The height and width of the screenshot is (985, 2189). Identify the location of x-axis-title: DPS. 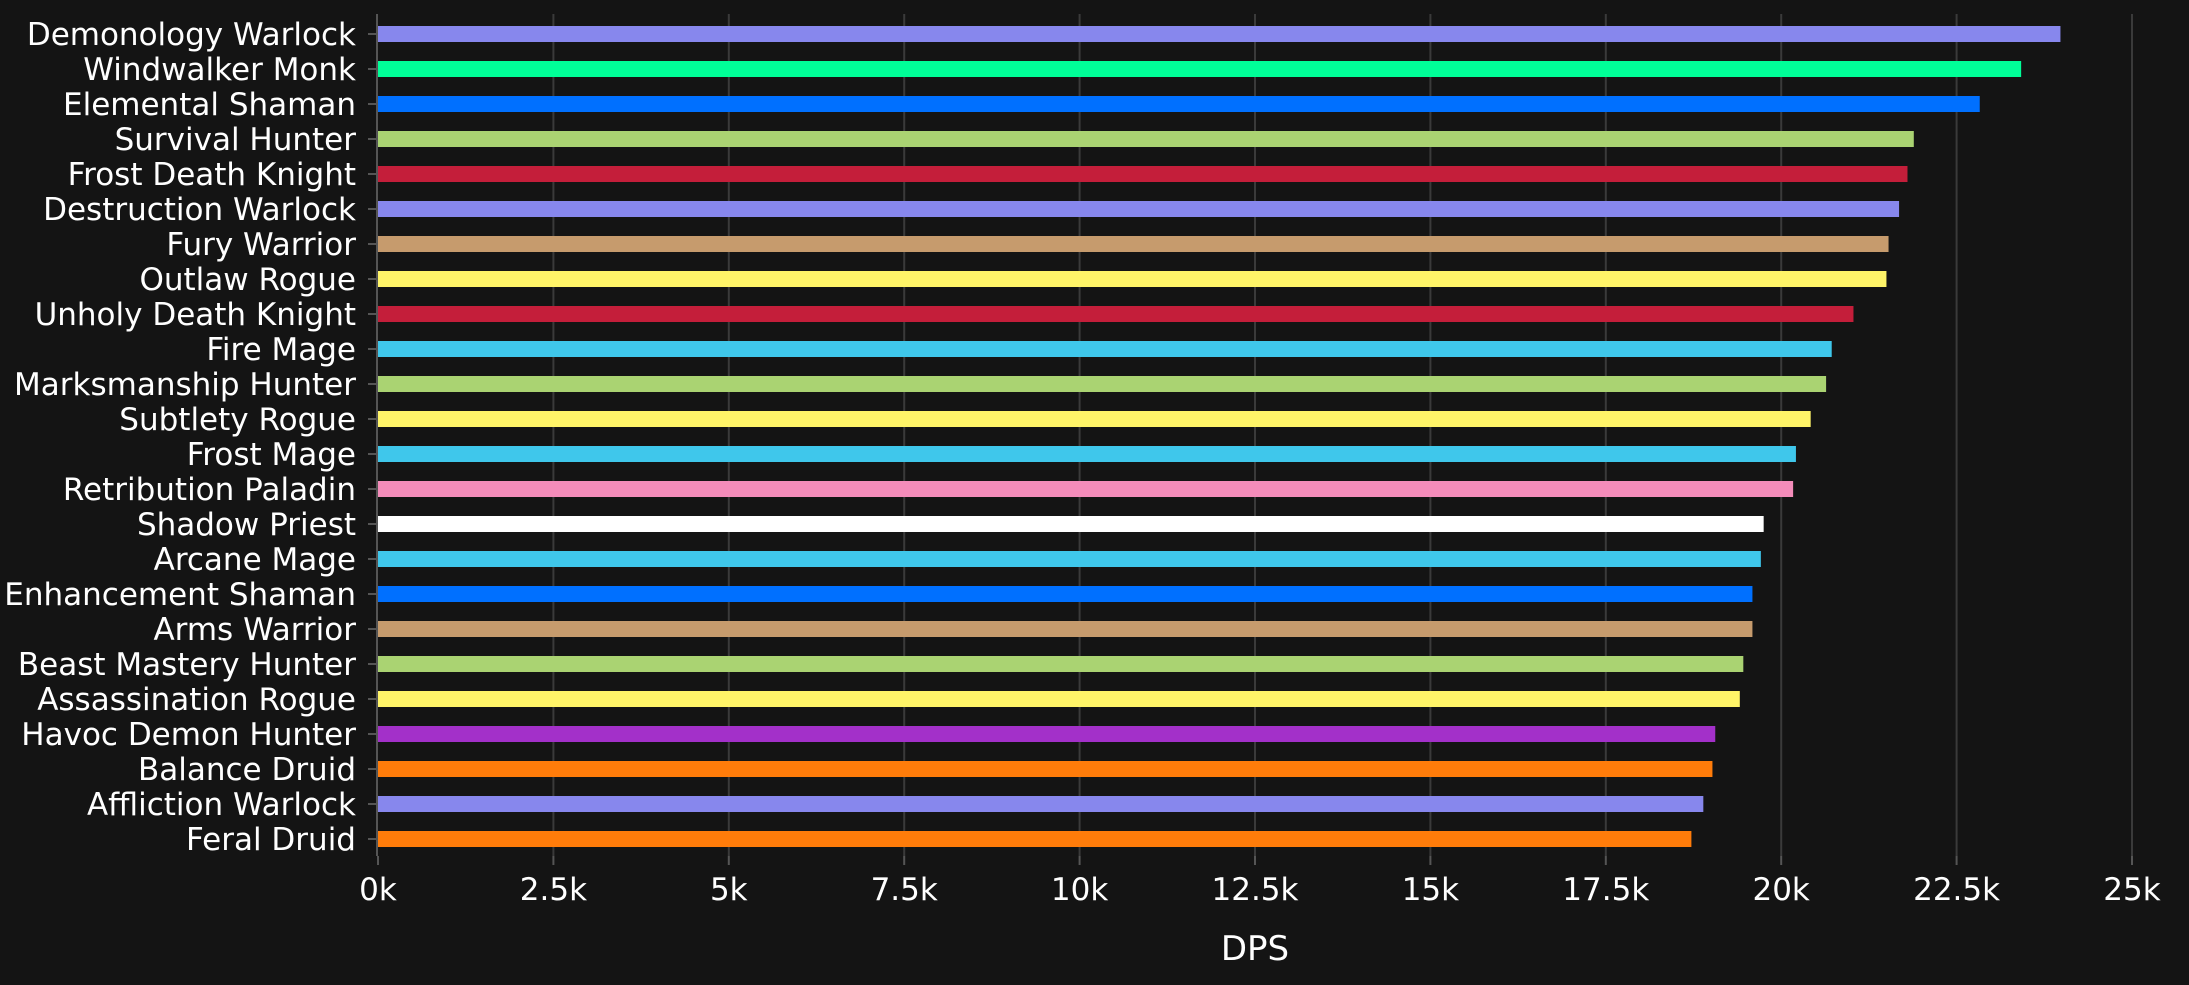
(1255, 949).